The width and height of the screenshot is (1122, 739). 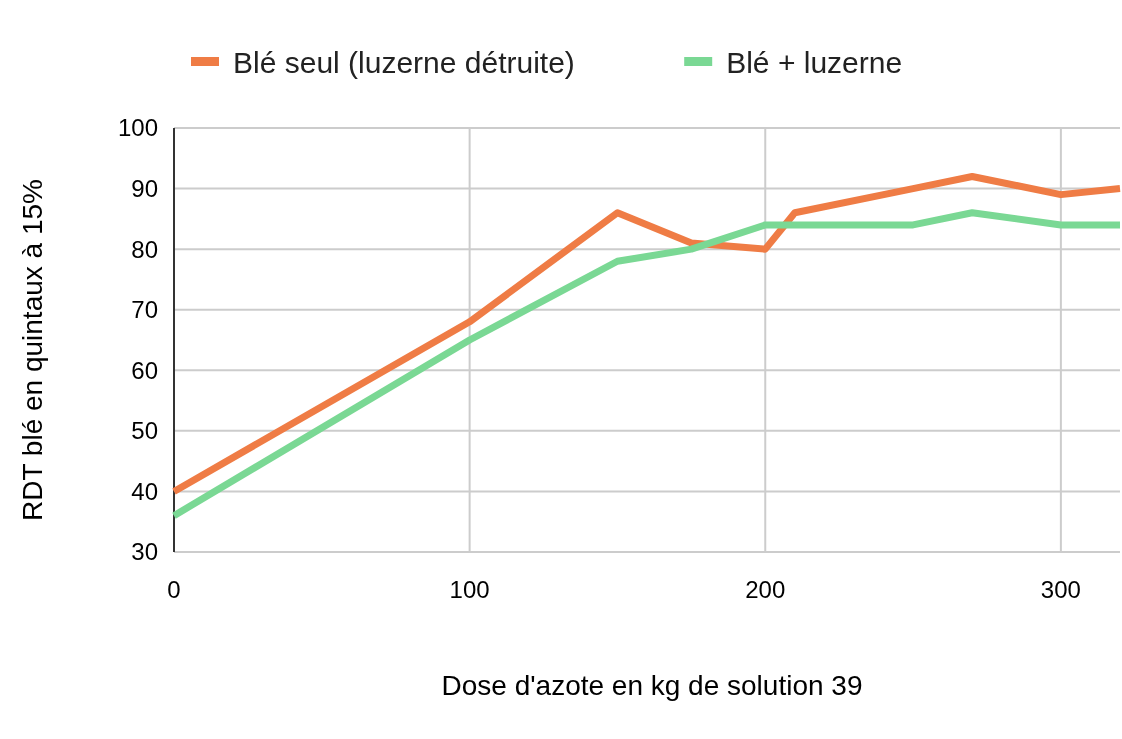 I want to click on y-tick-label: 70, so click(x=144, y=310).